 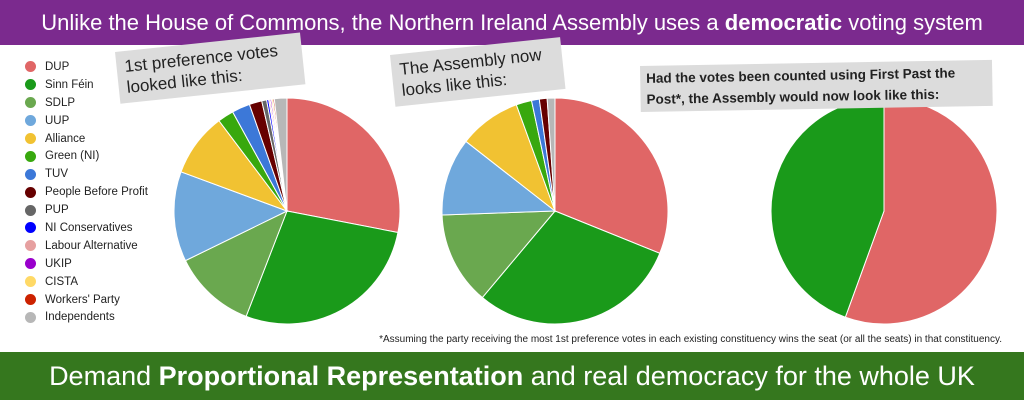 What do you see at coordinates (91, 245) in the screenshot?
I see `legend-label: Labour Alternative` at bounding box center [91, 245].